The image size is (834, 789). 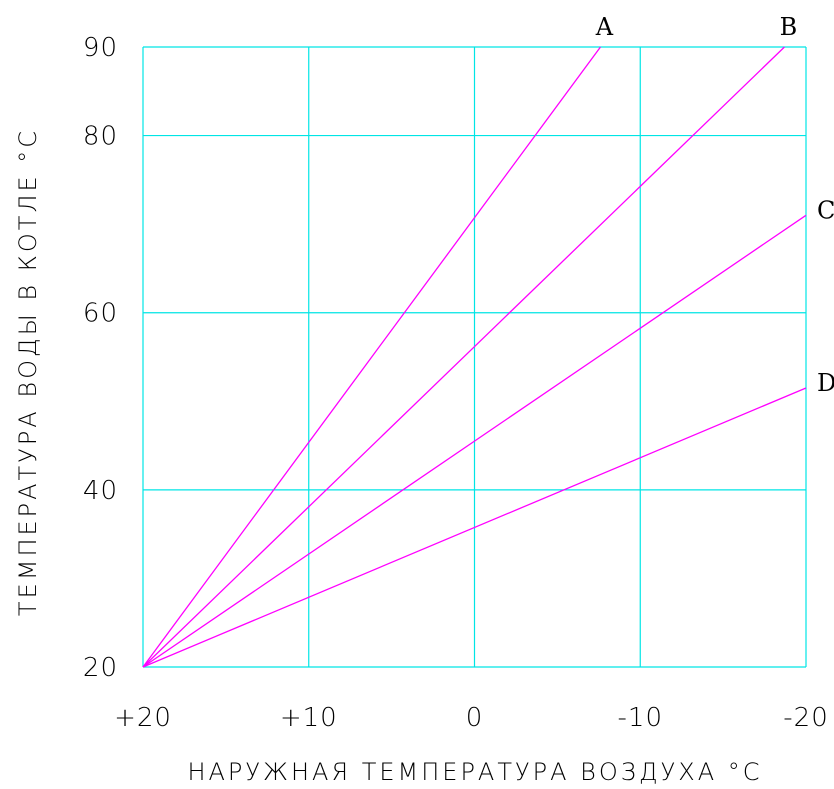 I want to click on series-labels: A B C D, so click(x=714, y=205).